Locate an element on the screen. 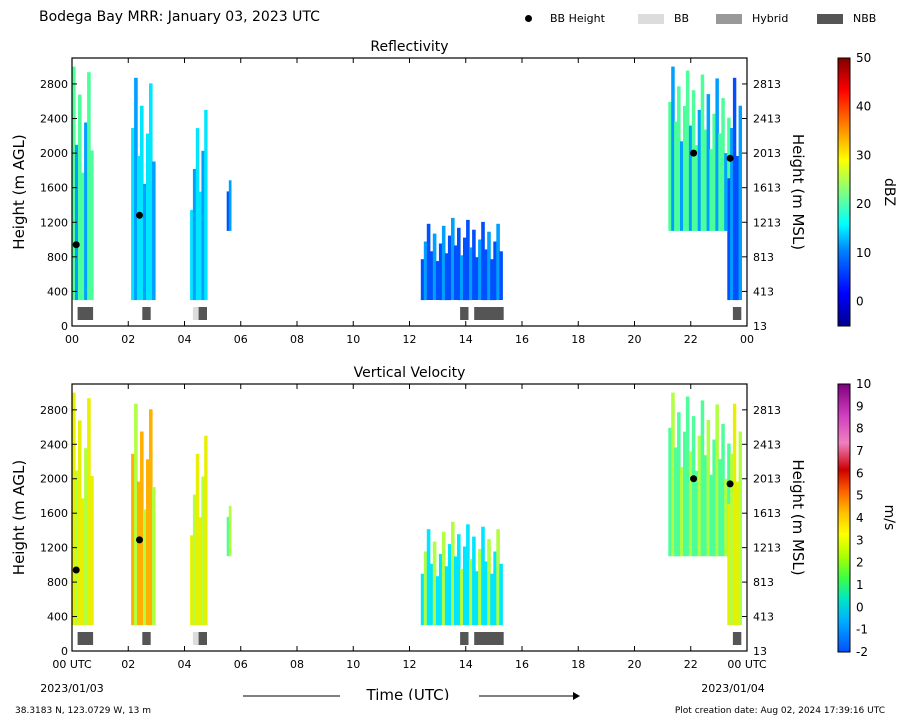 The image size is (900, 725). colorbar-tick-label: 7 is located at coordinates (860, 451).